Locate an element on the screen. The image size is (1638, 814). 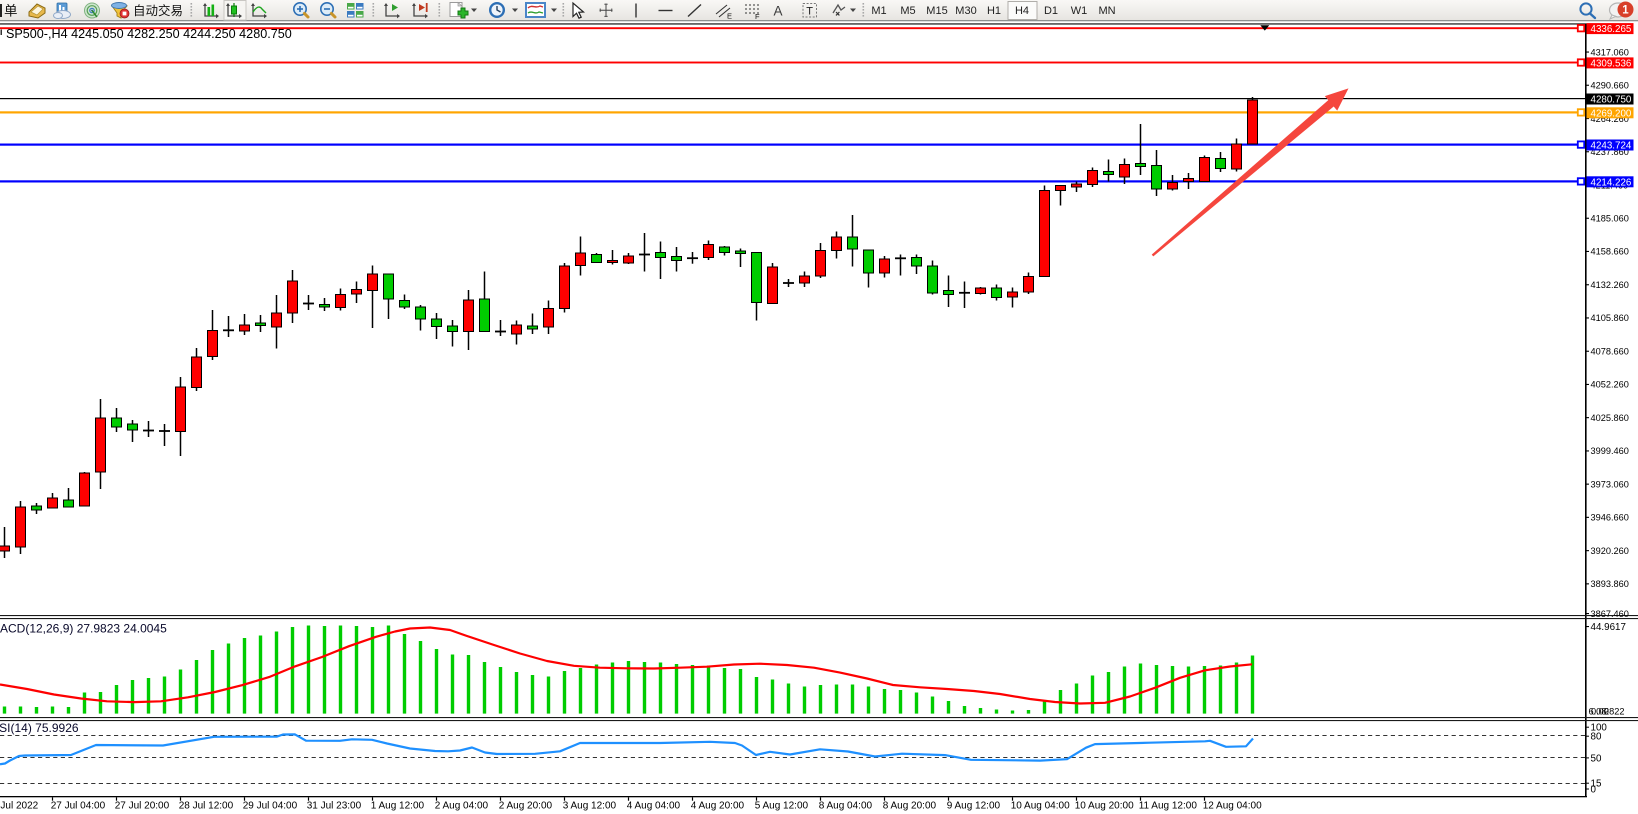
svg-text: 10 Aug 04:00 is located at coordinates (1040, 806).